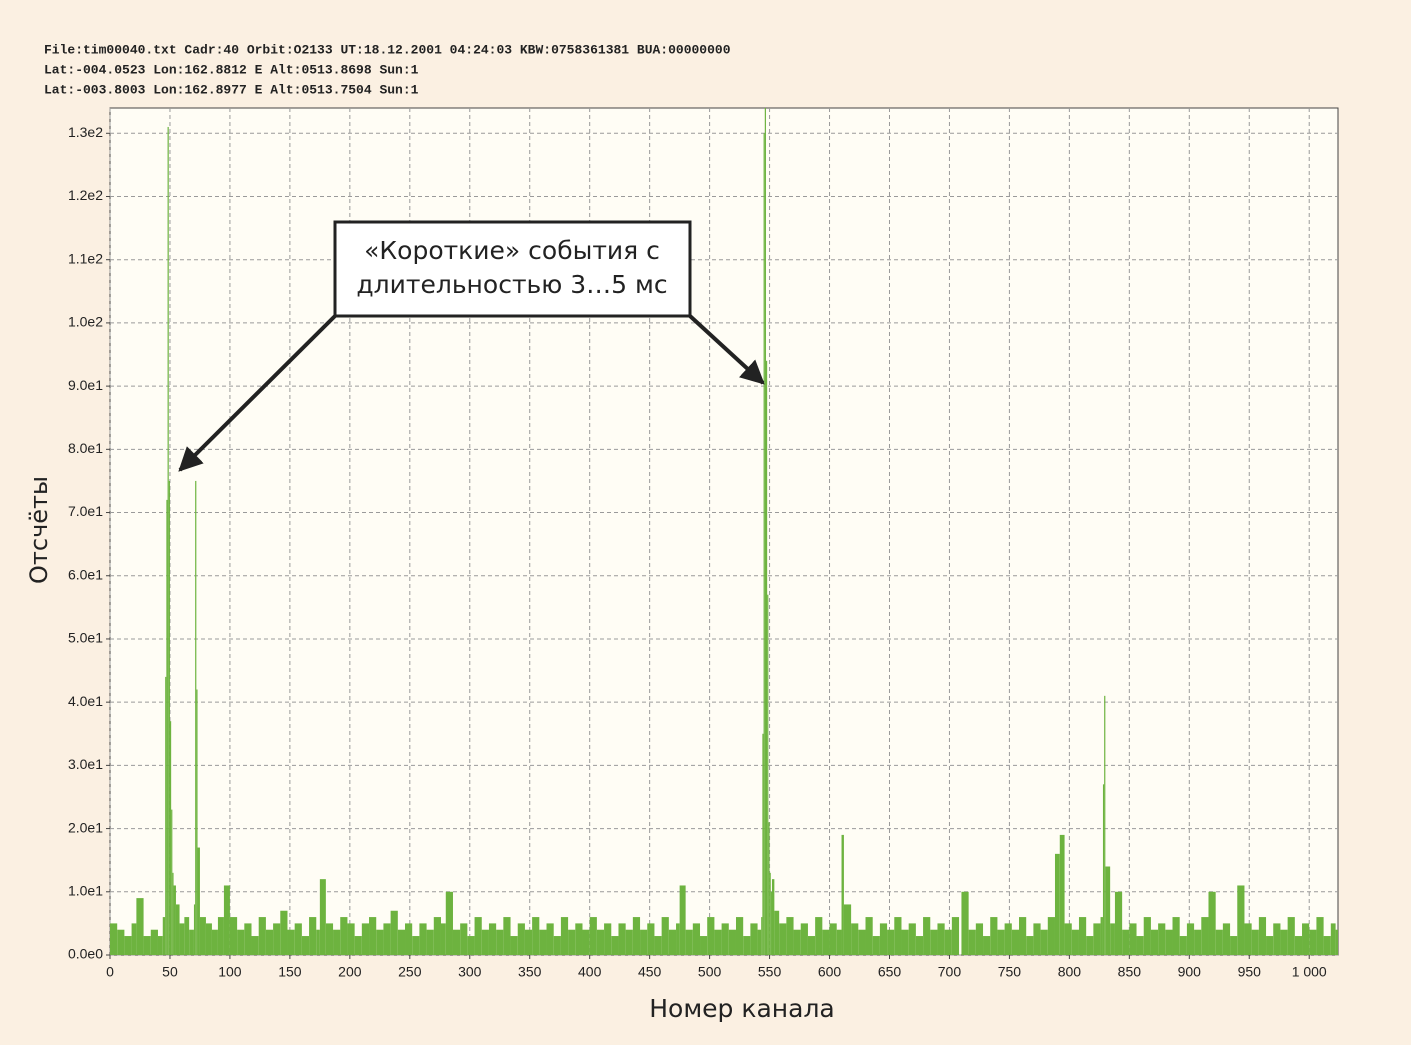 The width and height of the screenshot is (1411, 1045). What do you see at coordinates (85, 827) in the screenshot?
I see `y-tick-label: 2.0e1` at bounding box center [85, 827].